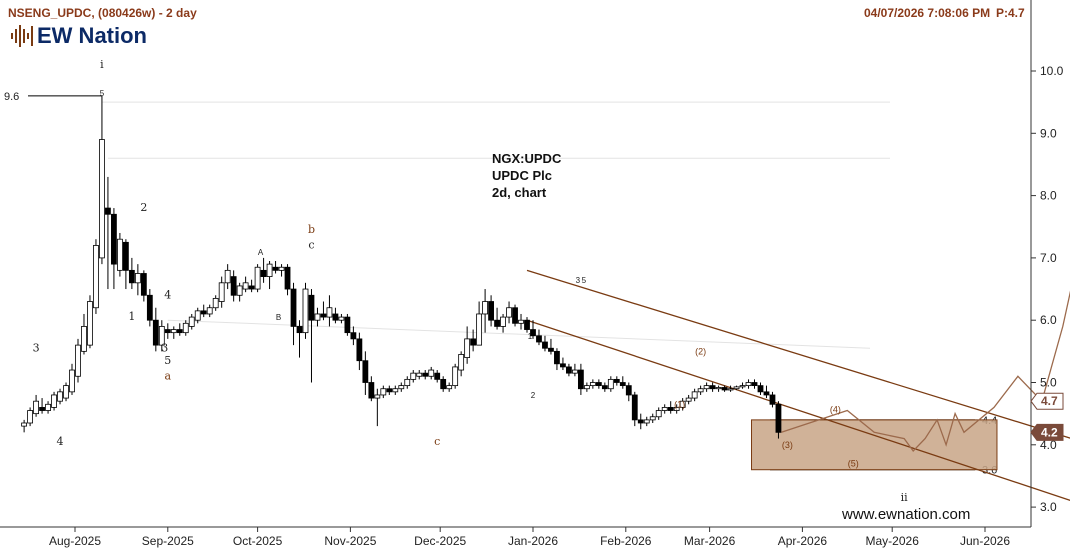 This screenshot has width=1070, height=555. Describe the element at coordinates (985, 541) in the screenshot. I see `x-tick-label: Jun-2026` at that location.